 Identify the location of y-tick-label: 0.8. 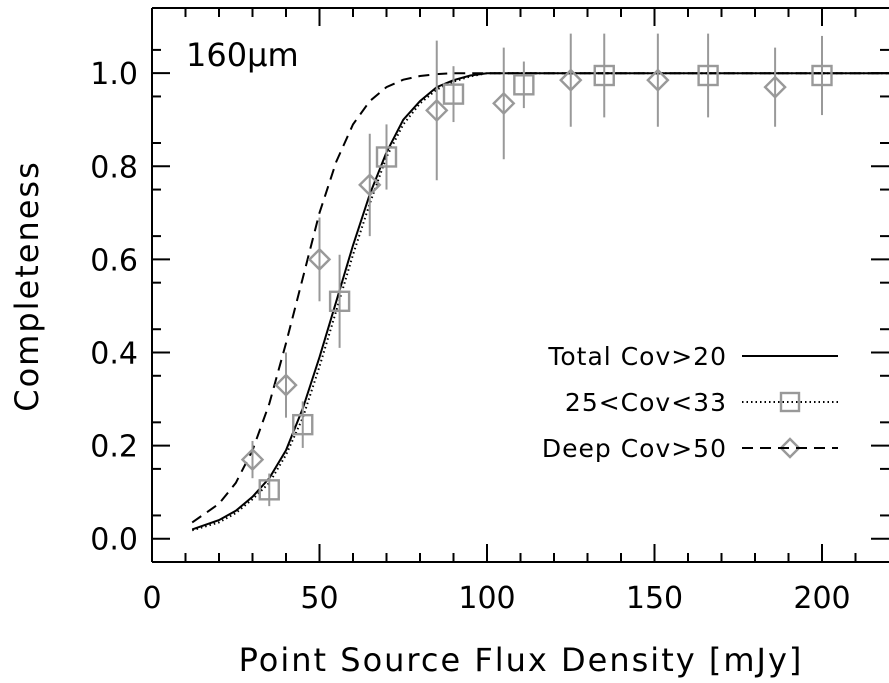
(114, 167).